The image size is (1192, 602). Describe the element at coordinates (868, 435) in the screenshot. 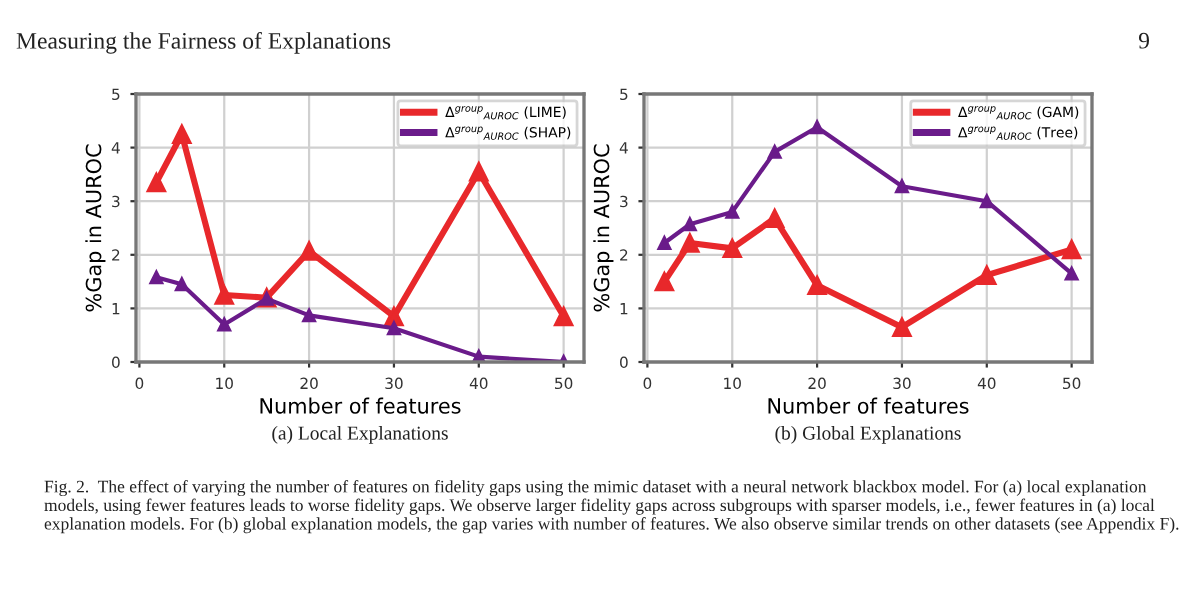

I see `text: (b) Global Explanations` at that location.